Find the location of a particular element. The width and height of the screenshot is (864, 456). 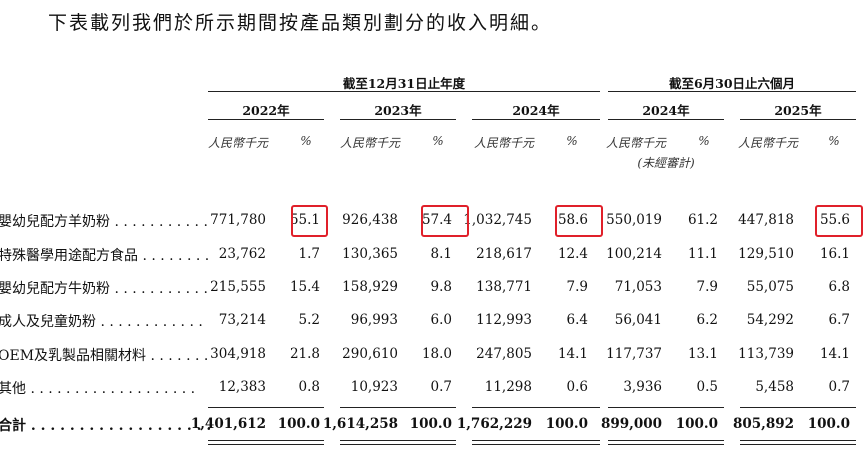

highlight-box-2025 is located at coordinates (839, 221).